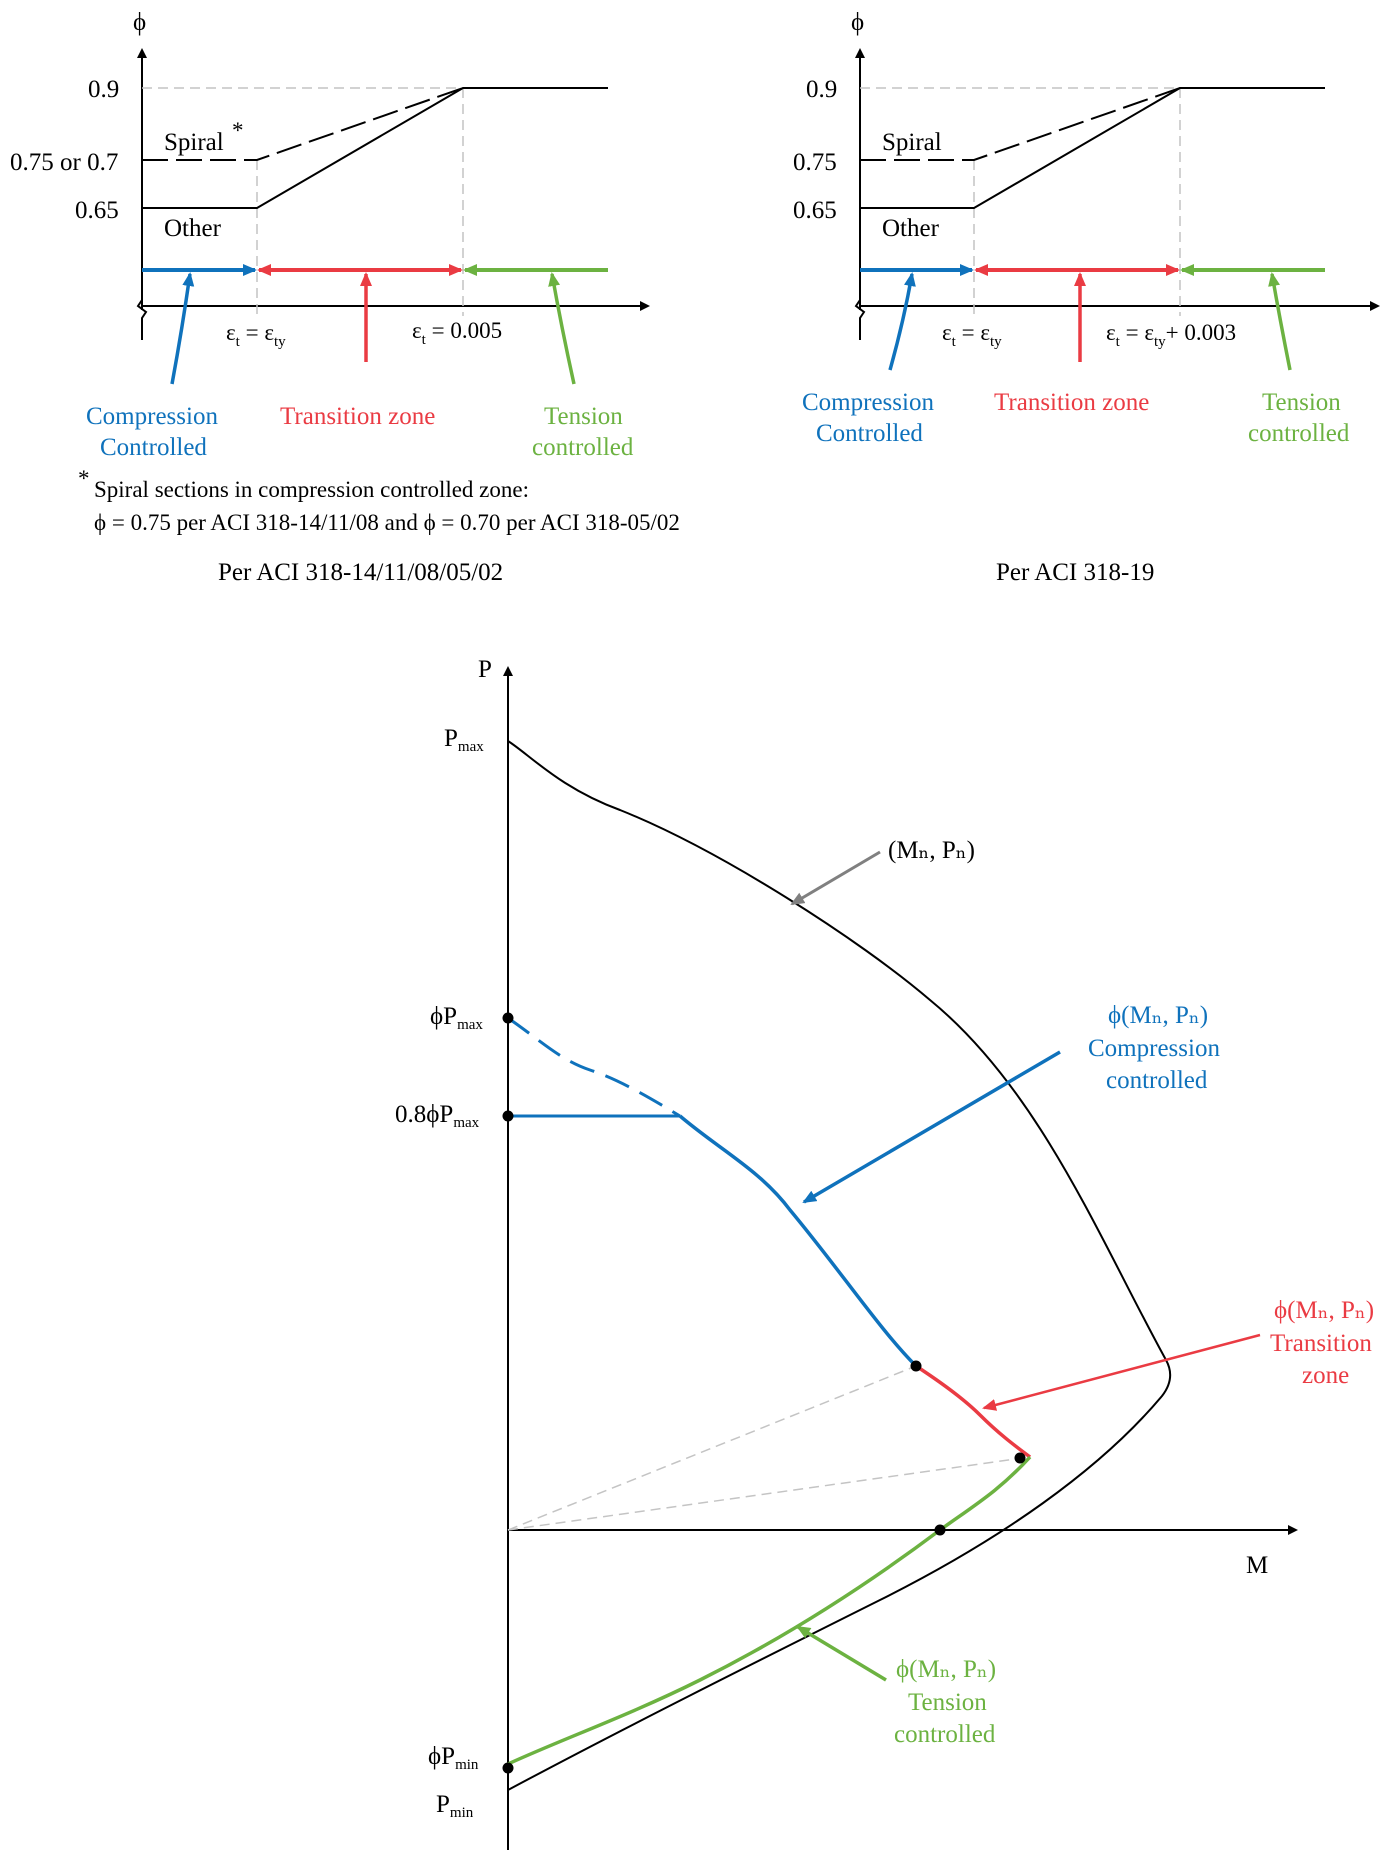 The width and height of the screenshot is (1396, 1854). Describe the element at coordinates (303, 124) in the screenshot. I see `left-spiral-line` at that location.